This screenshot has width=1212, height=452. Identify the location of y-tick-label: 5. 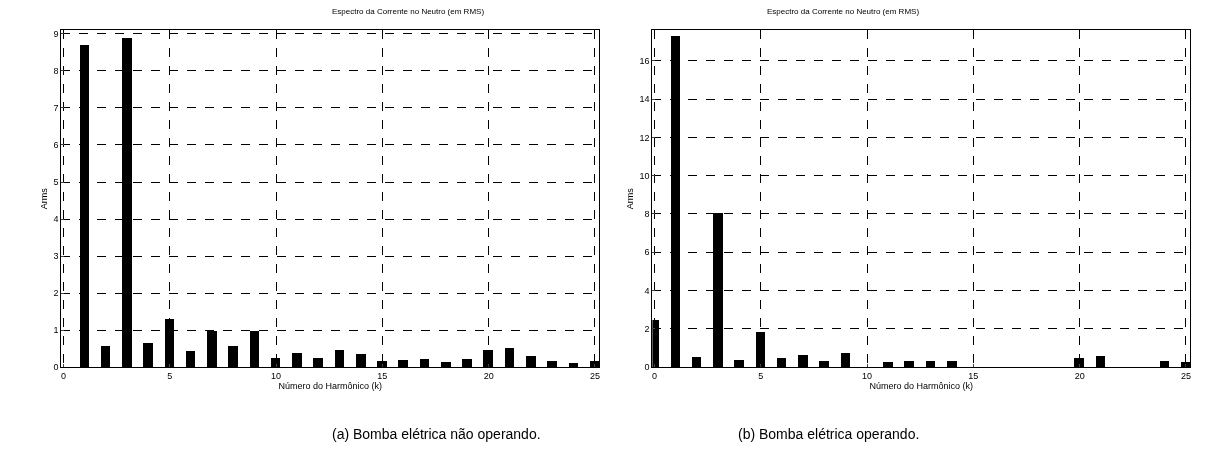
(56, 182).